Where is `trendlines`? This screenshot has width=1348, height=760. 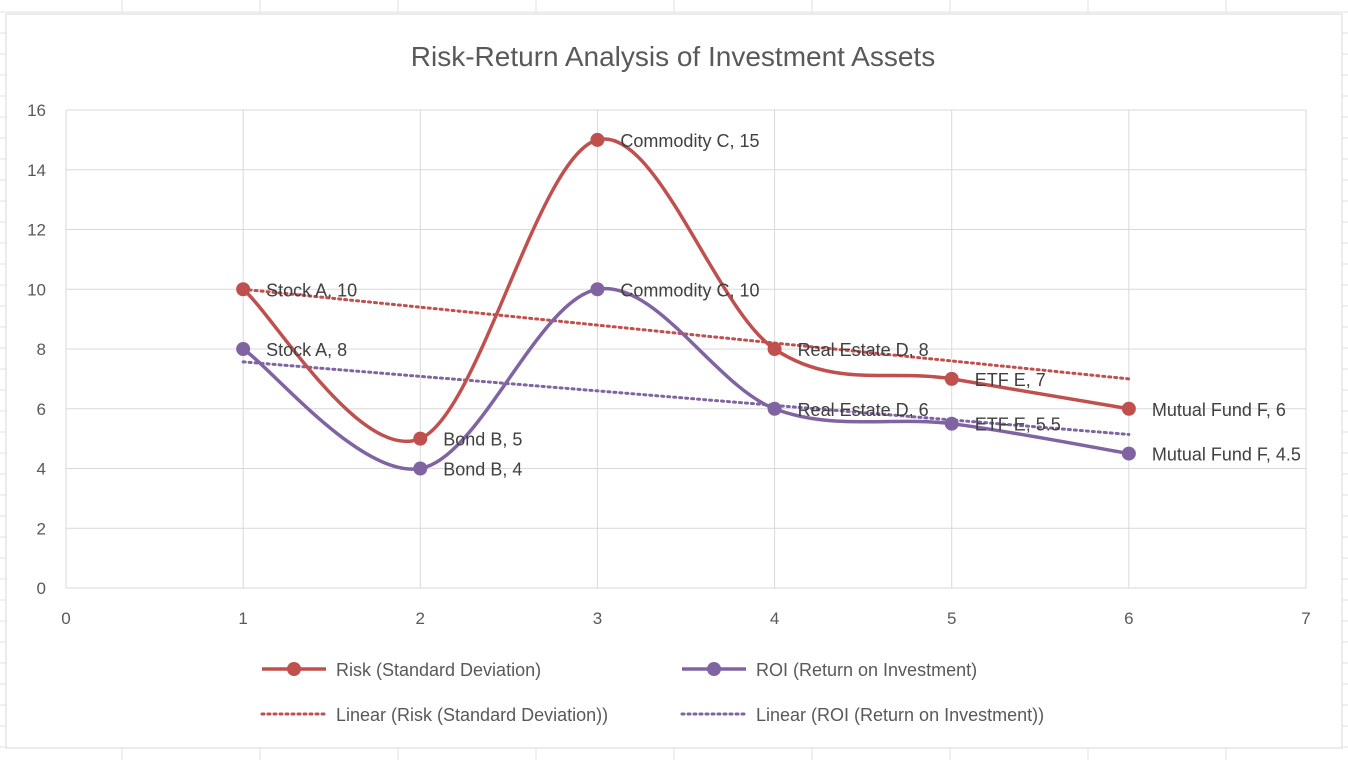 trendlines is located at coordinates (686, 361).